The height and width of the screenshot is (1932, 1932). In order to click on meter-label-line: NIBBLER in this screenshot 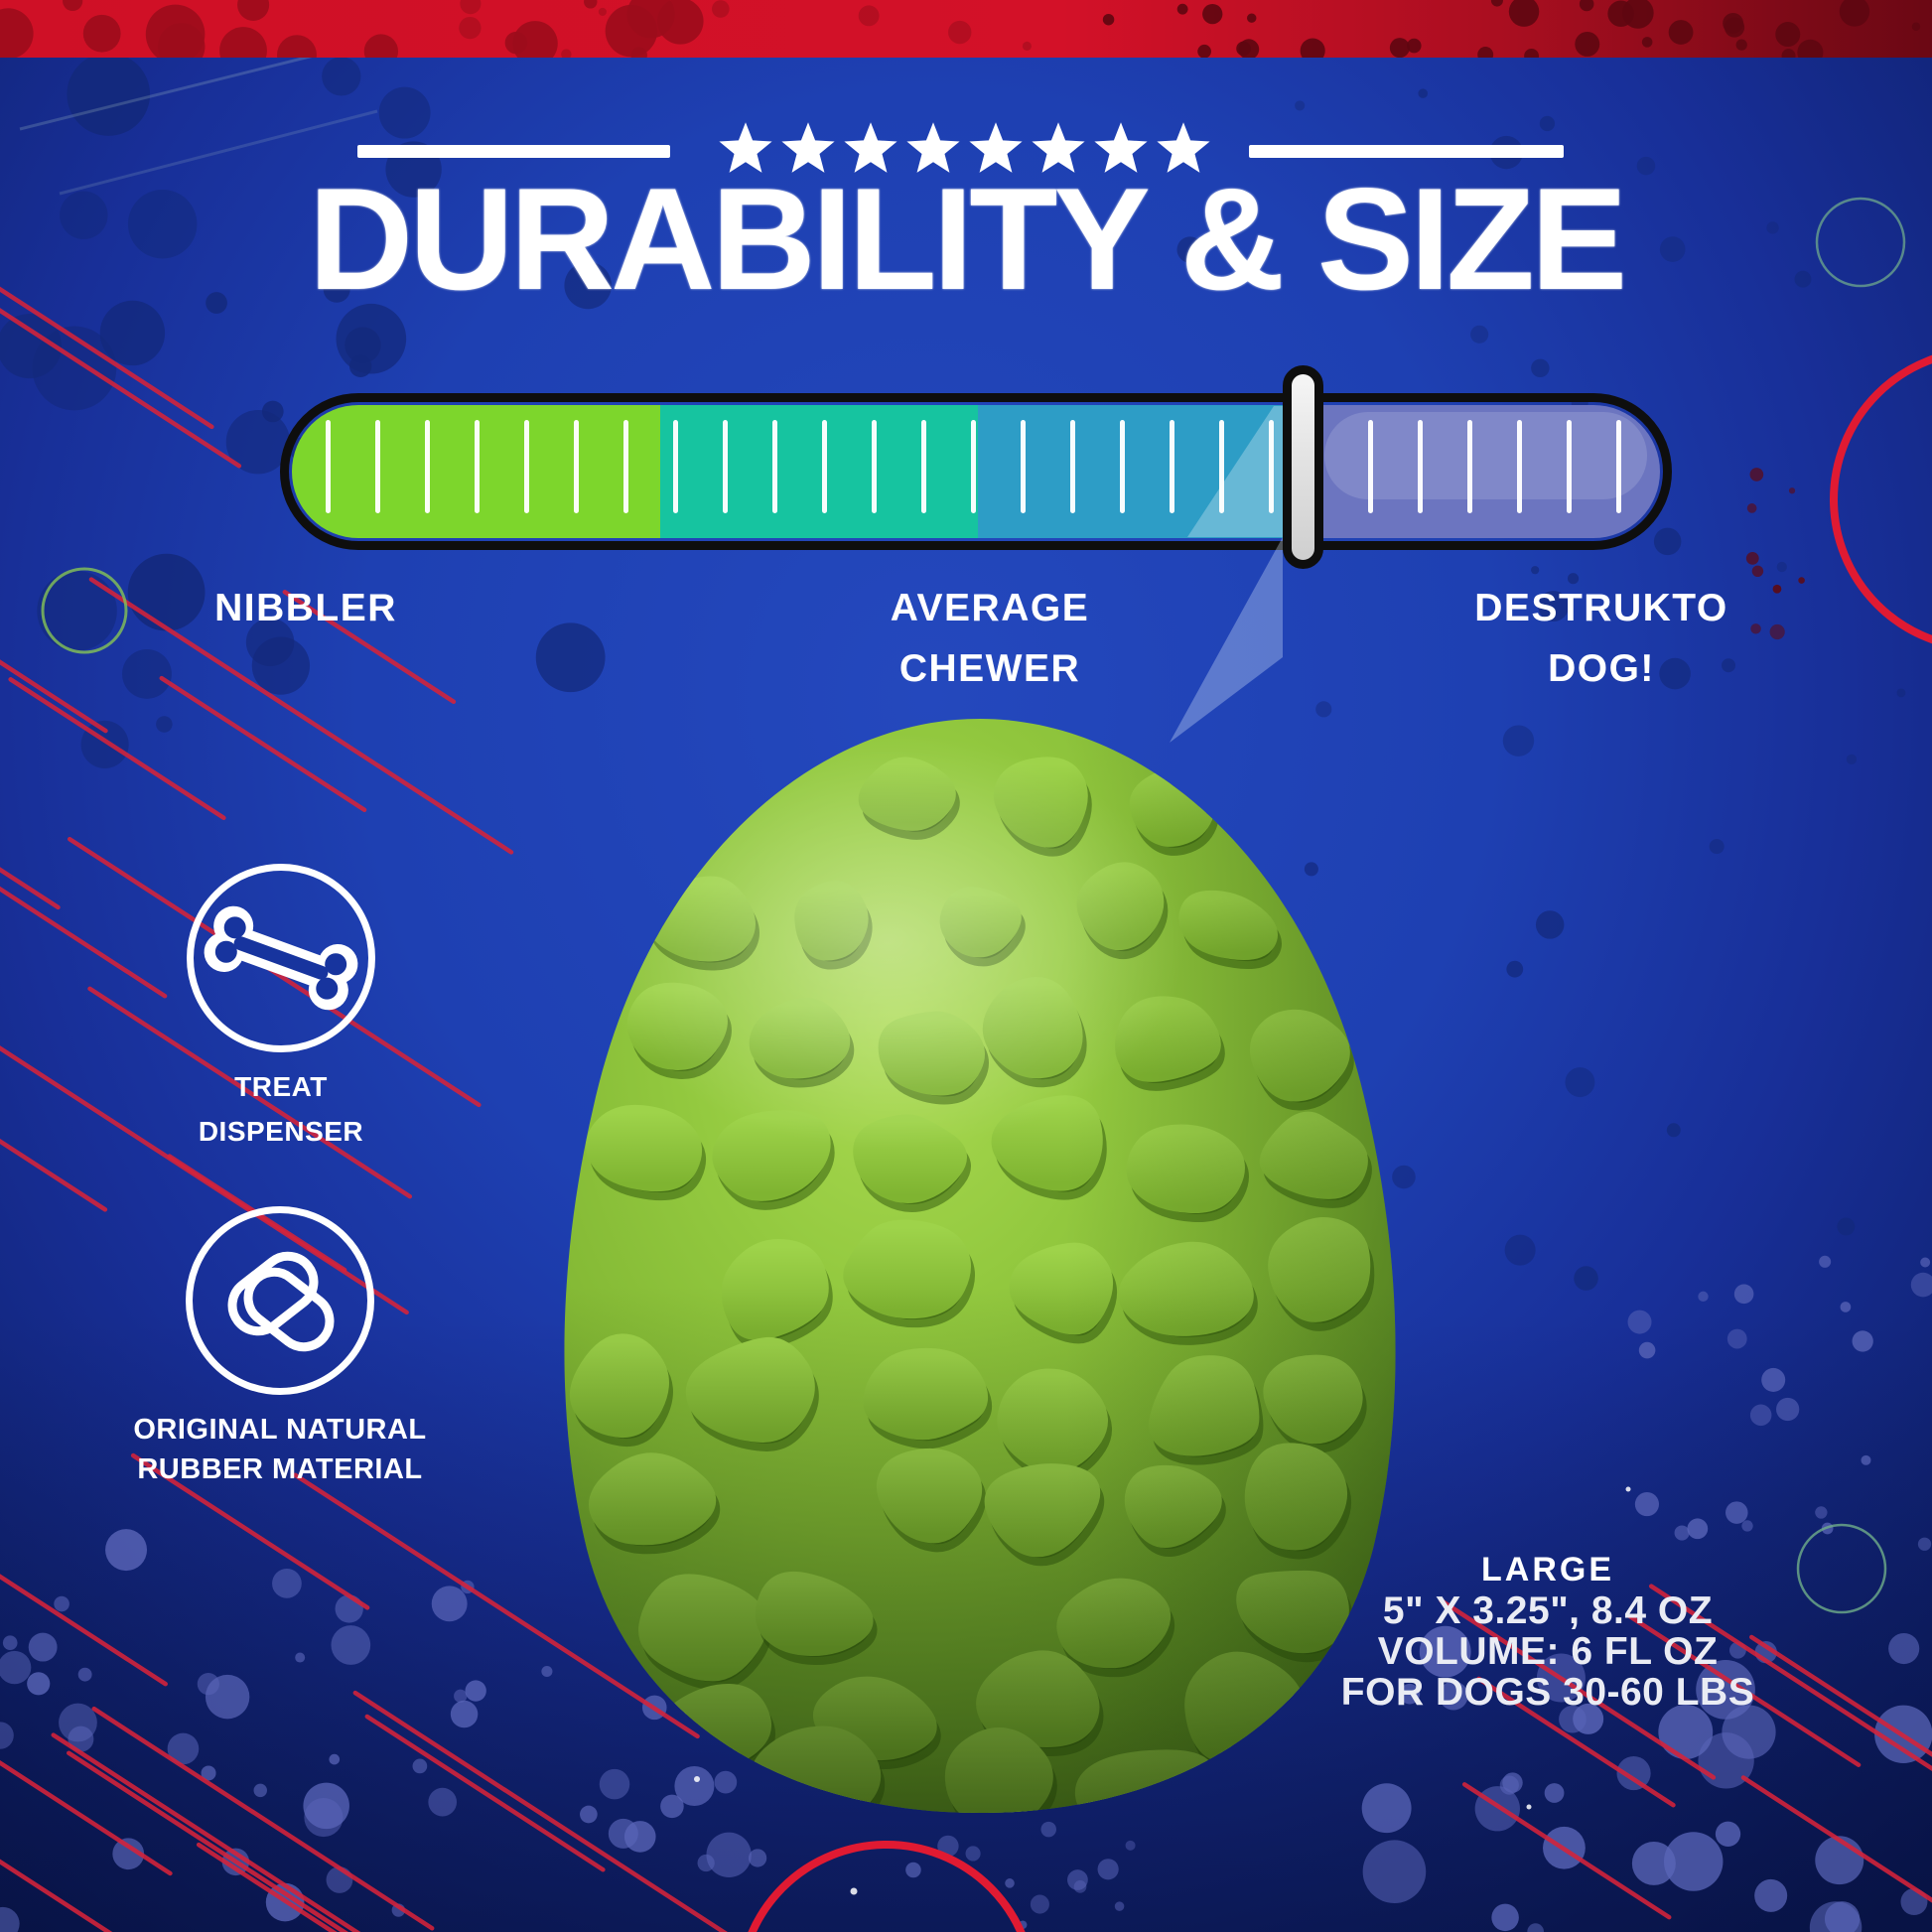, I will do `click(306, 608)`.